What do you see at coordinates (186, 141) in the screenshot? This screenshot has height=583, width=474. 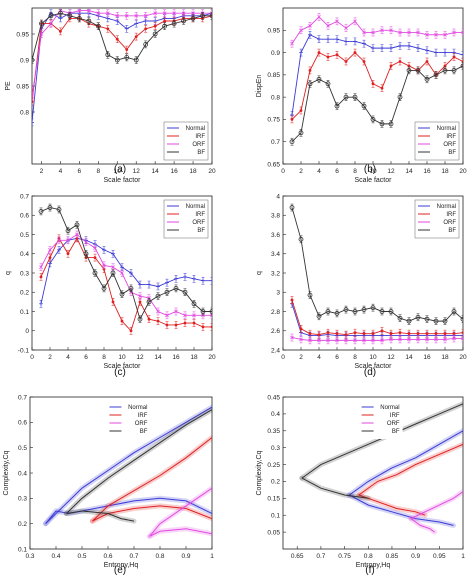 I see `legend: Normal IRF ORF BF` at bounding box center [186, 141].